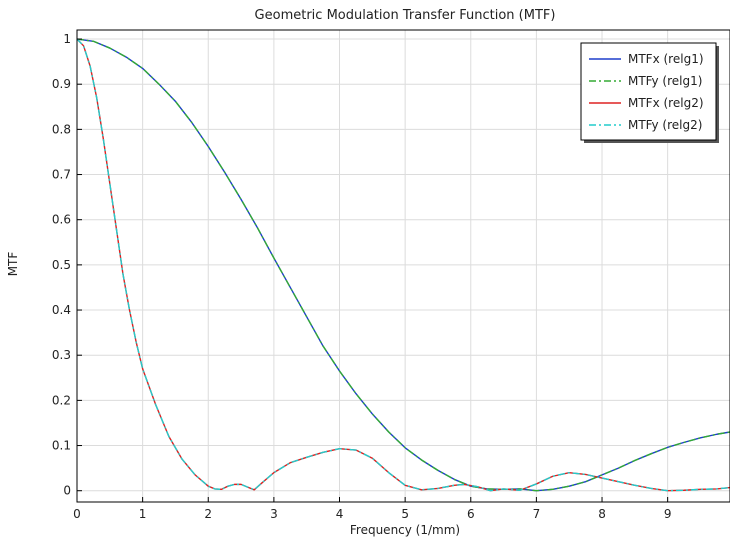 The width and height of the screenshot is (730, 543). Describe the element at coordinates (666, 103) in the screenshot. I see `legend-entry-label: MTFx (relg2)` at that location.